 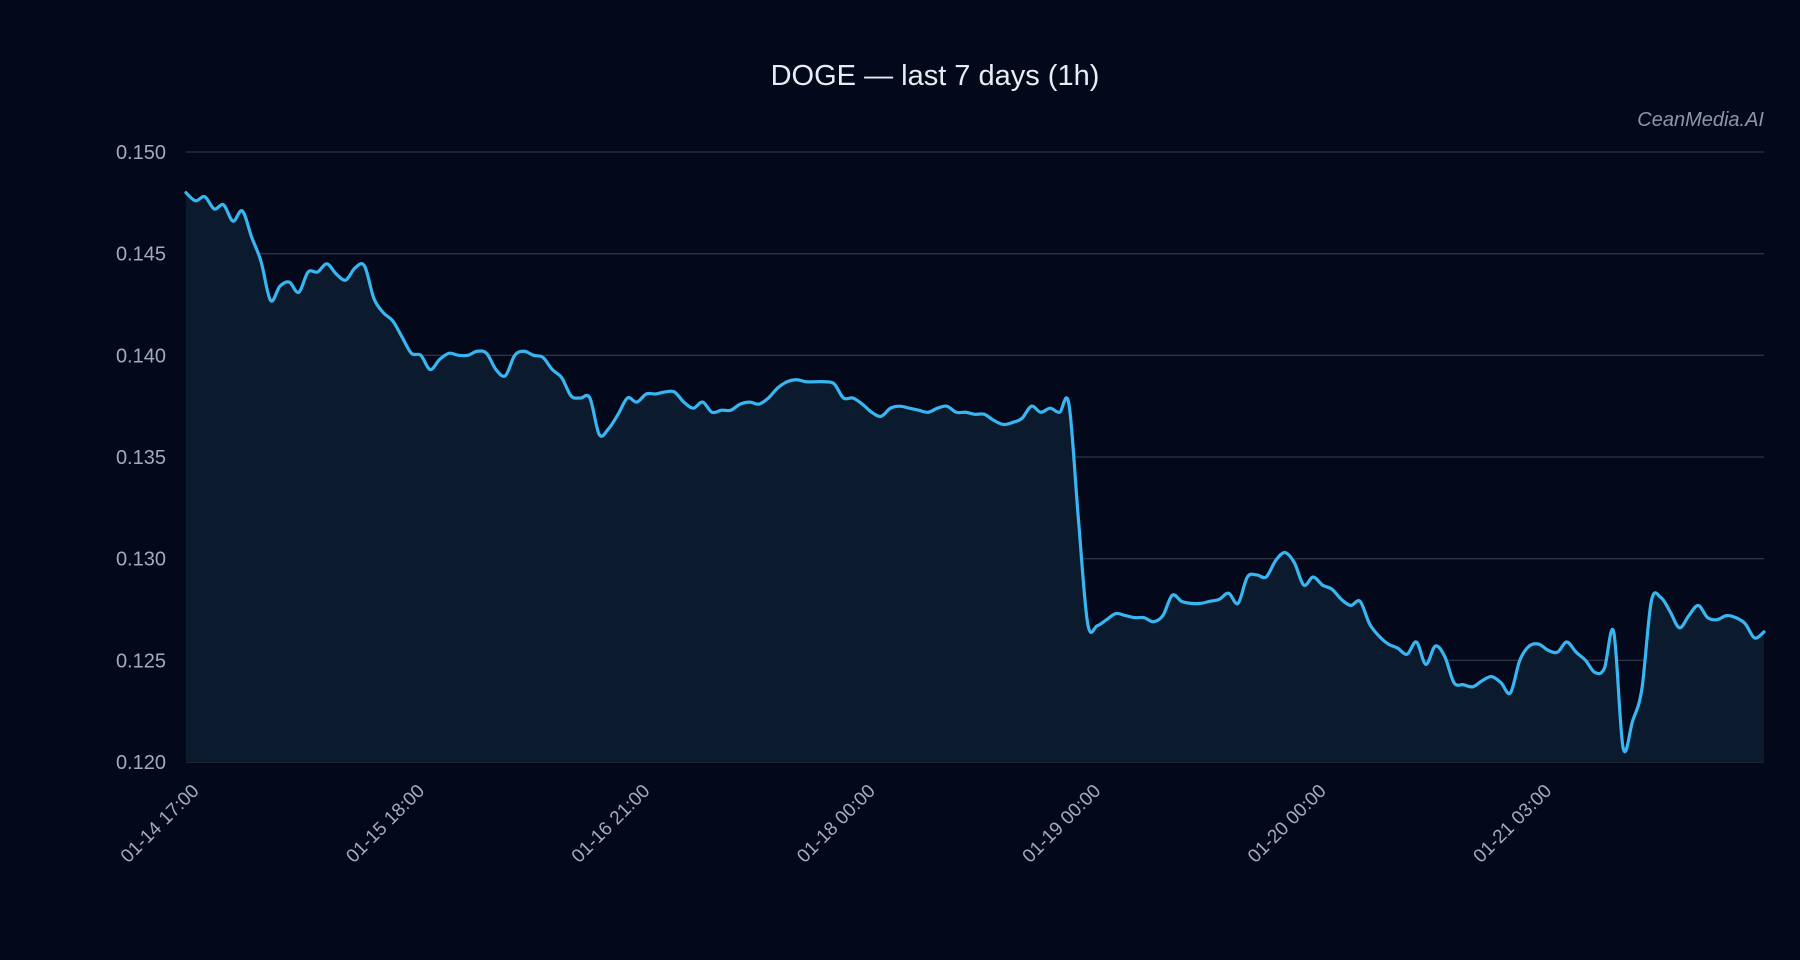 What do you see at coordinates (141, 255) in the screenshot?
I see `y-tick-label: 0.145` at bounding box center [141, 255].